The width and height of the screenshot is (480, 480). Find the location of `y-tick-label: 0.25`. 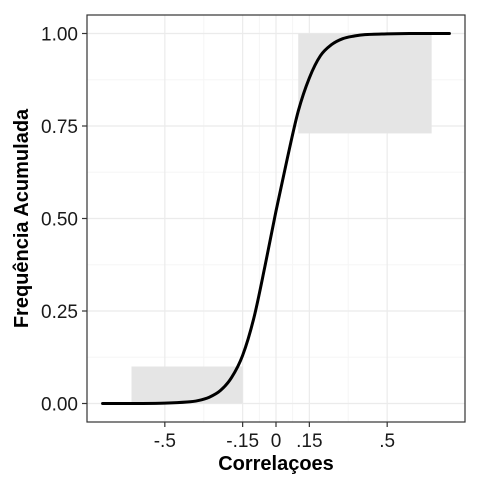

y-tick-label: 0.25 is located at coordinates (59, 312).